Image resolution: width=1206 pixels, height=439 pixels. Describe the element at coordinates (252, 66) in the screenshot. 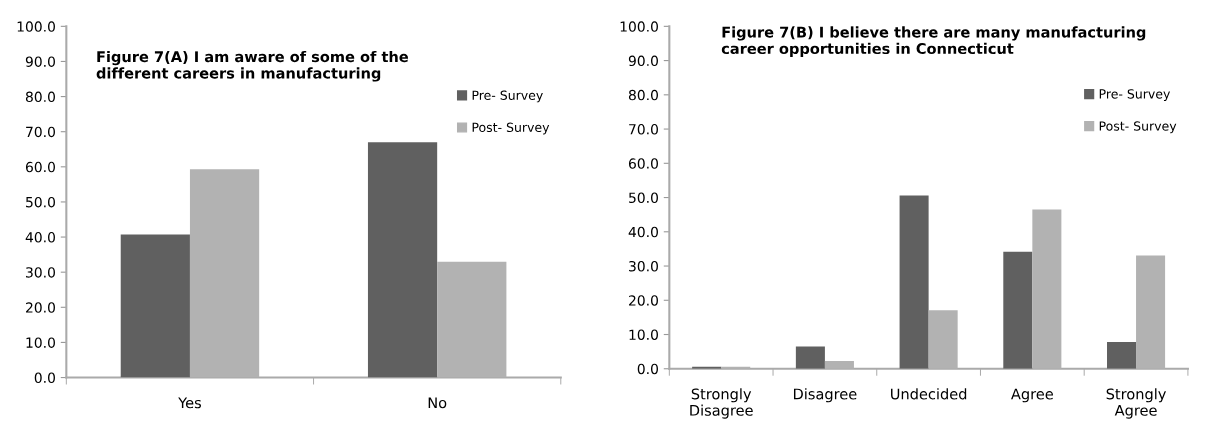

I see `text: Figure 7(A) I am aware of some of the different careers in manufacturing` at that location.